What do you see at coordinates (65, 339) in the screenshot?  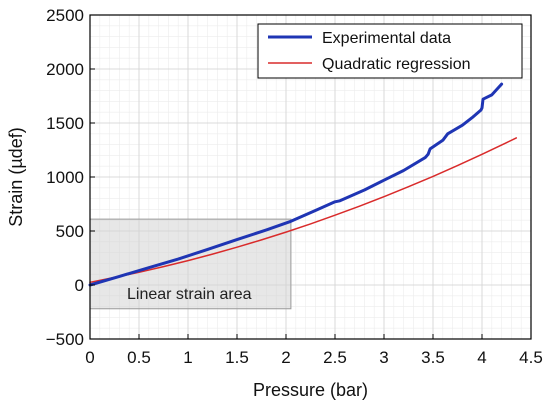 I see `y-tick-label: −500` at bounding box center [65, 339].